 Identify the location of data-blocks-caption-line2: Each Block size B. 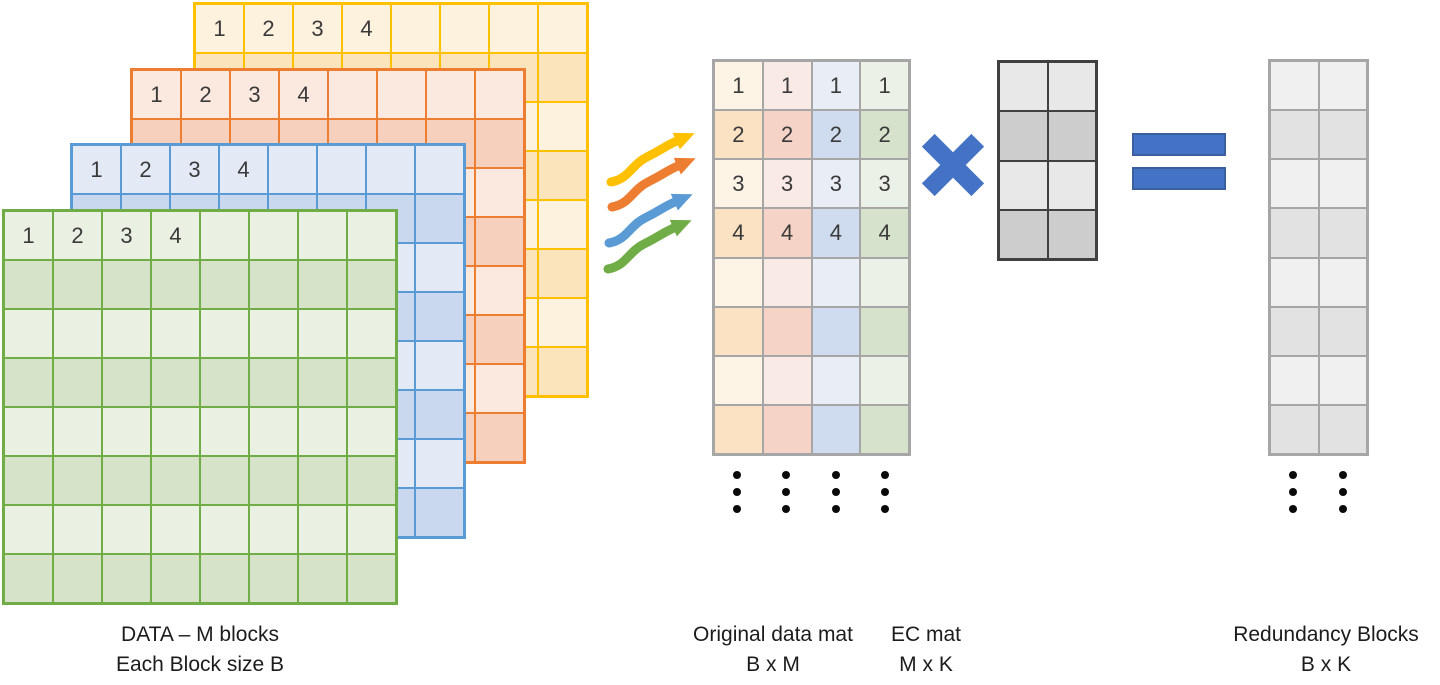
(200, 664).